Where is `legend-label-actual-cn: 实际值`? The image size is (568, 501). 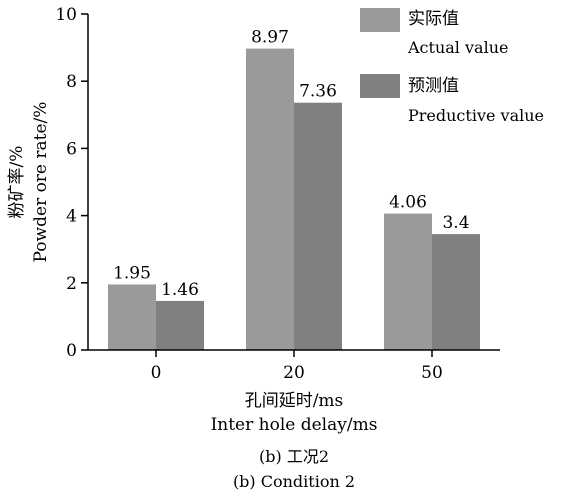 legend-label-actual-cn: 实际值 is located at coordinates (433, 19).